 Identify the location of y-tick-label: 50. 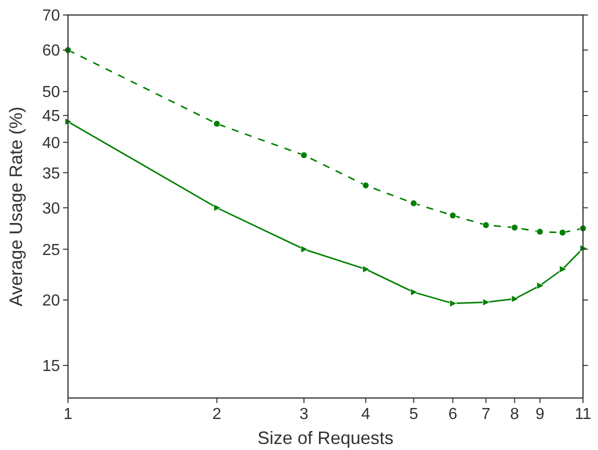
(51, 93).